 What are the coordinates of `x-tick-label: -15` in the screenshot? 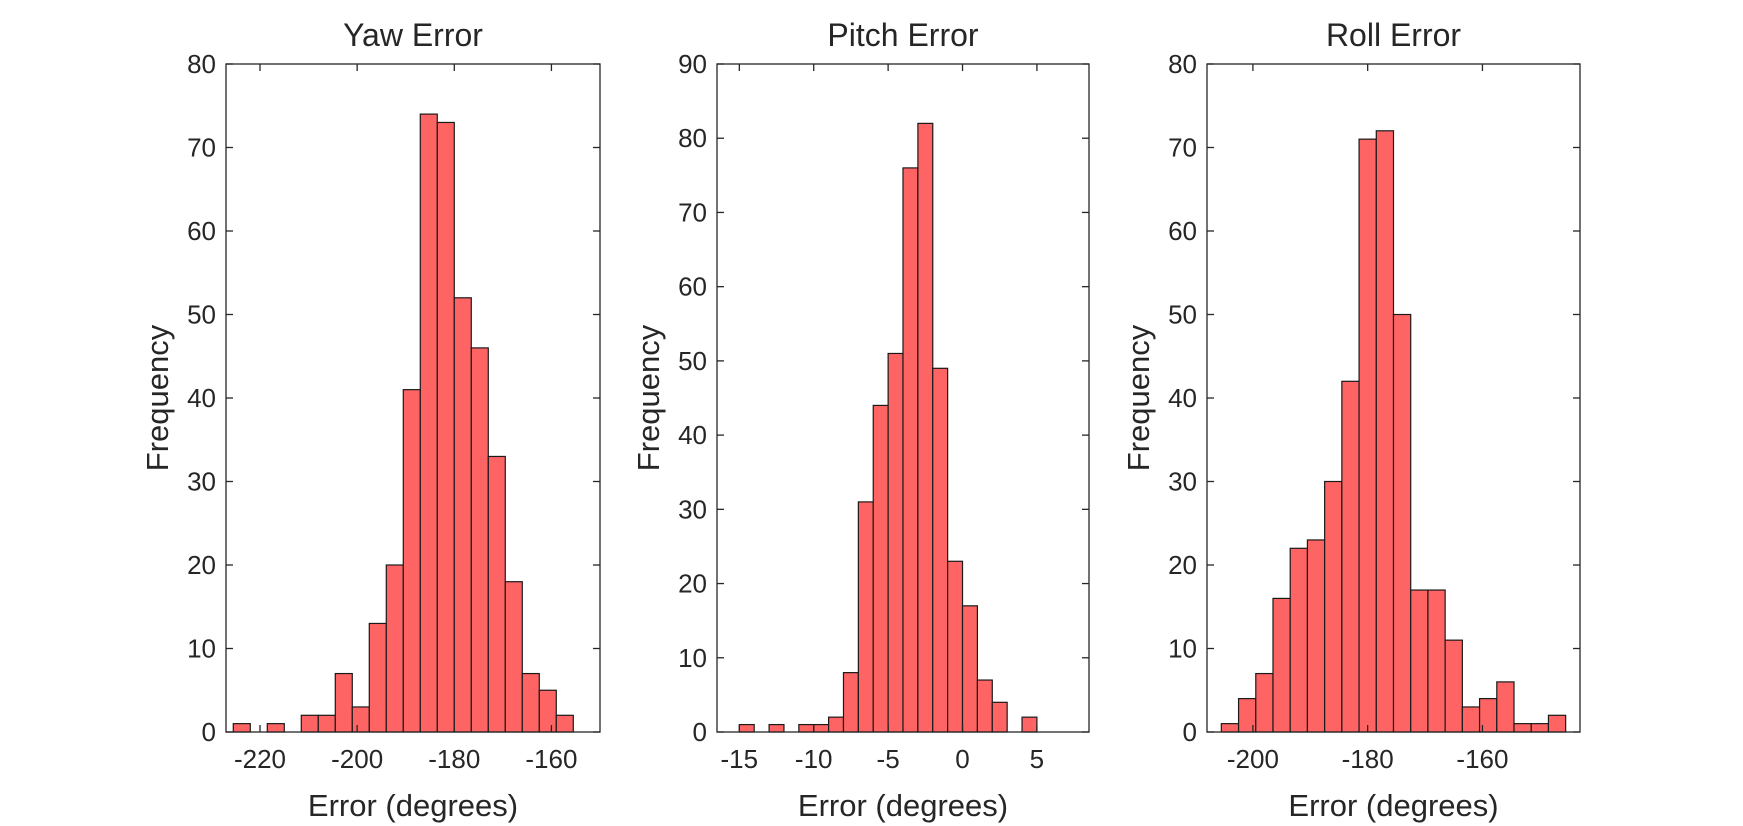 It's located at (740, 759).